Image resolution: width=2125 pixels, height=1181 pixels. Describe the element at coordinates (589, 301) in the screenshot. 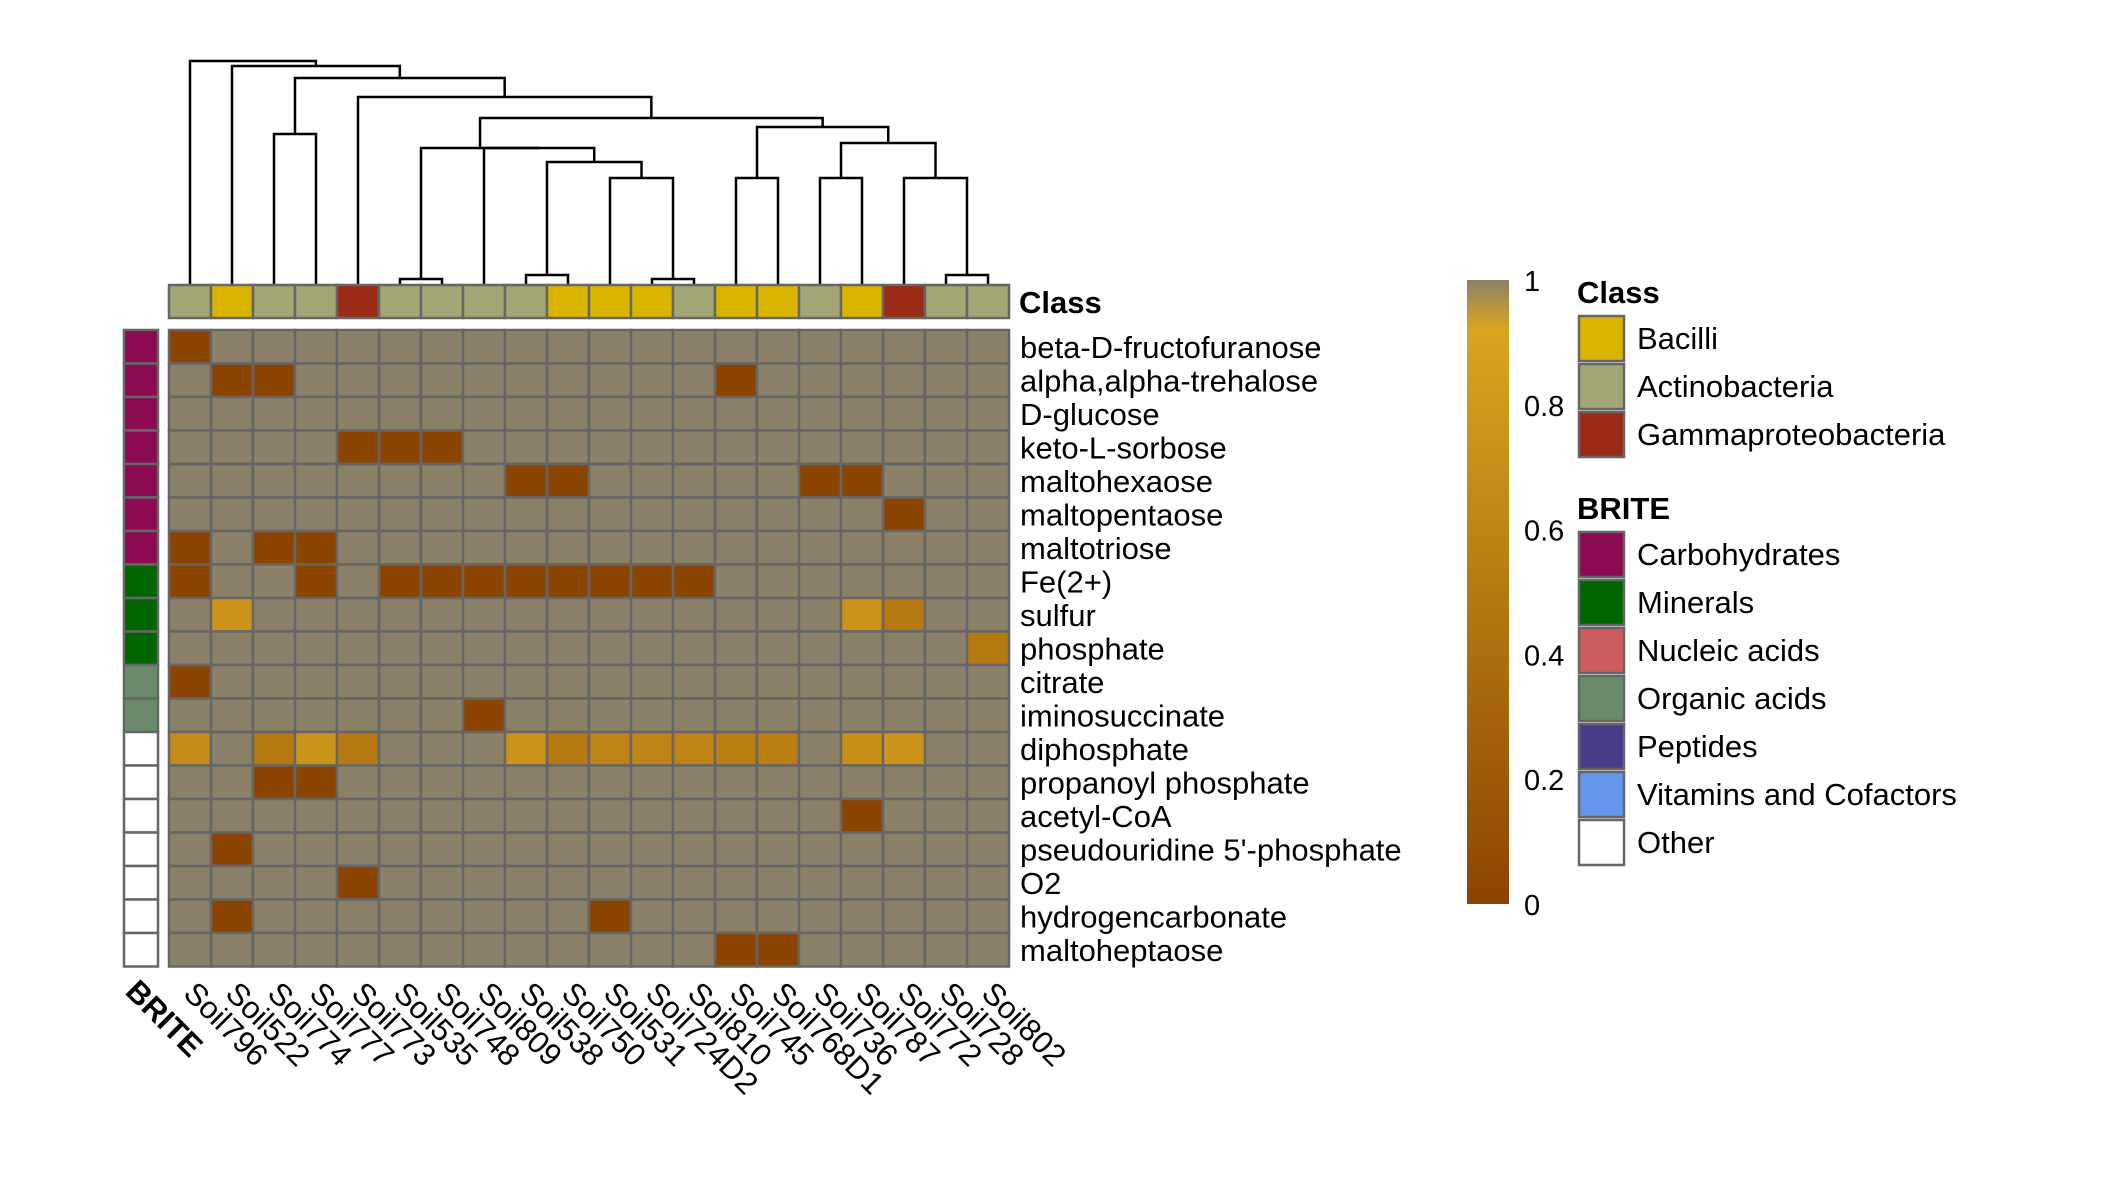

I see `class-annotation-bar` at that location.